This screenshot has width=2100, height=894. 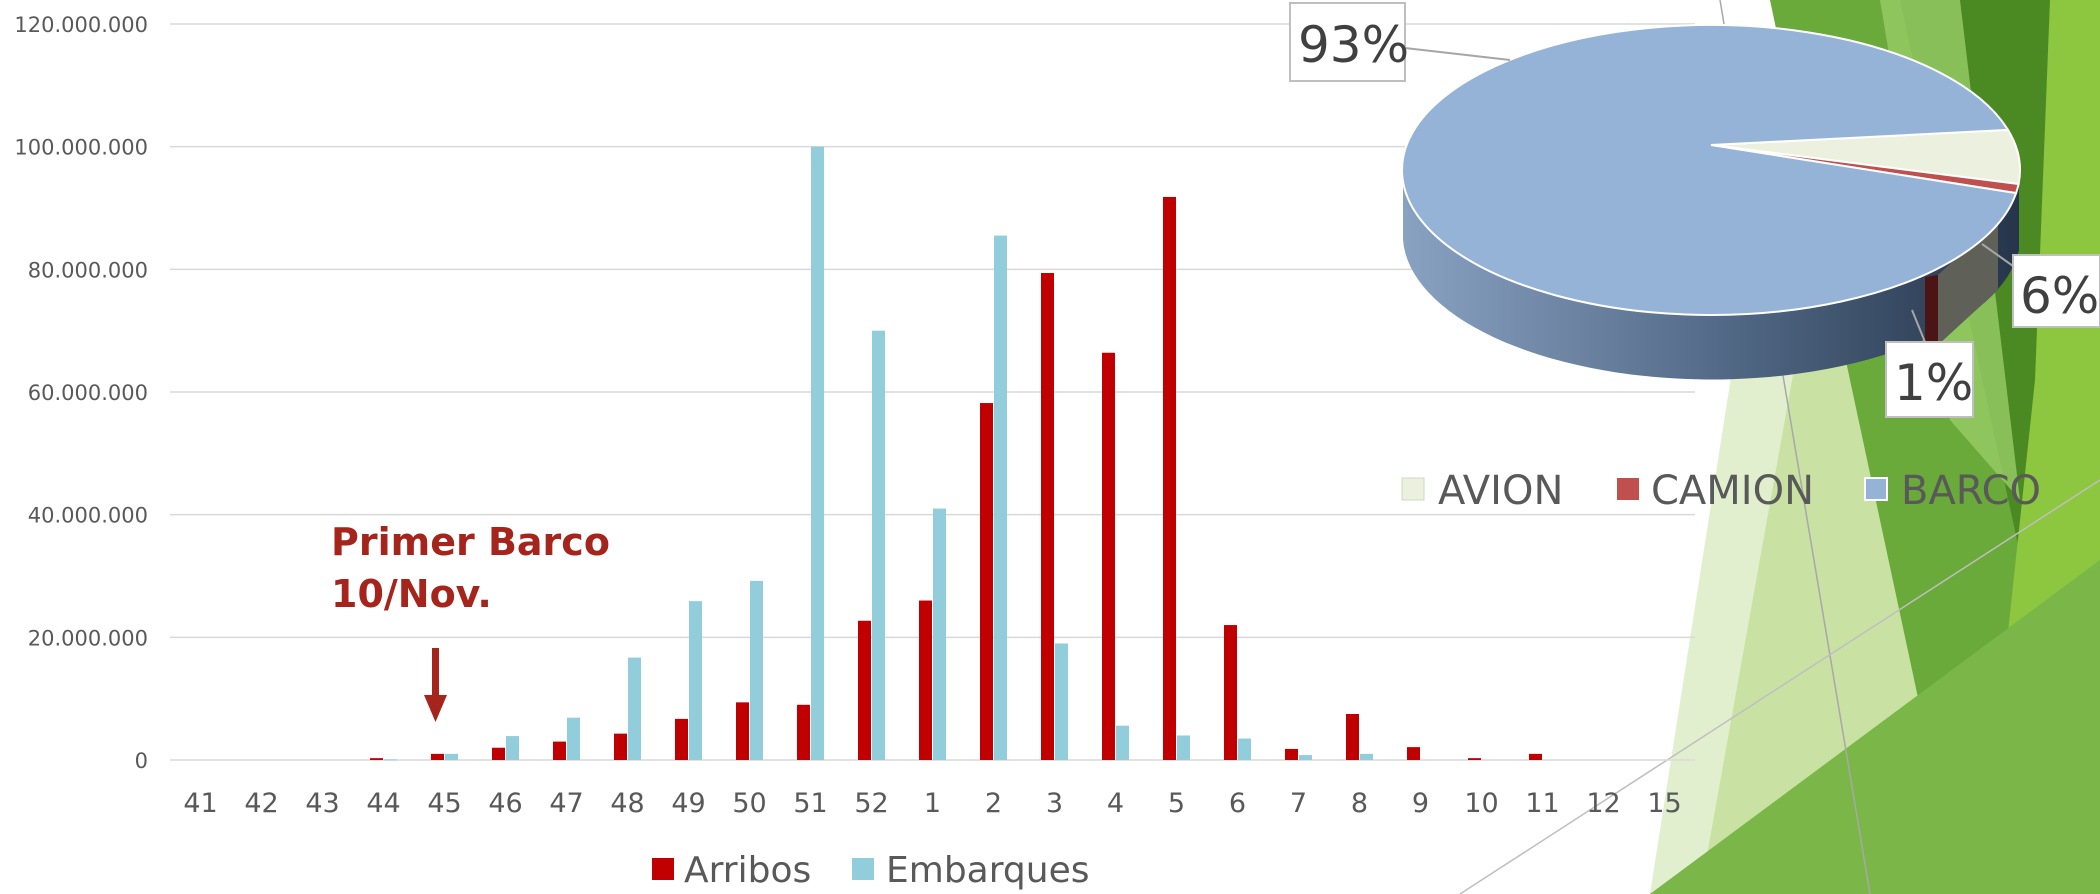 What do you see at coordinates (435, 685) in the screenshot?
I see `down-arrow-icon` at bounding box center [435, 685].